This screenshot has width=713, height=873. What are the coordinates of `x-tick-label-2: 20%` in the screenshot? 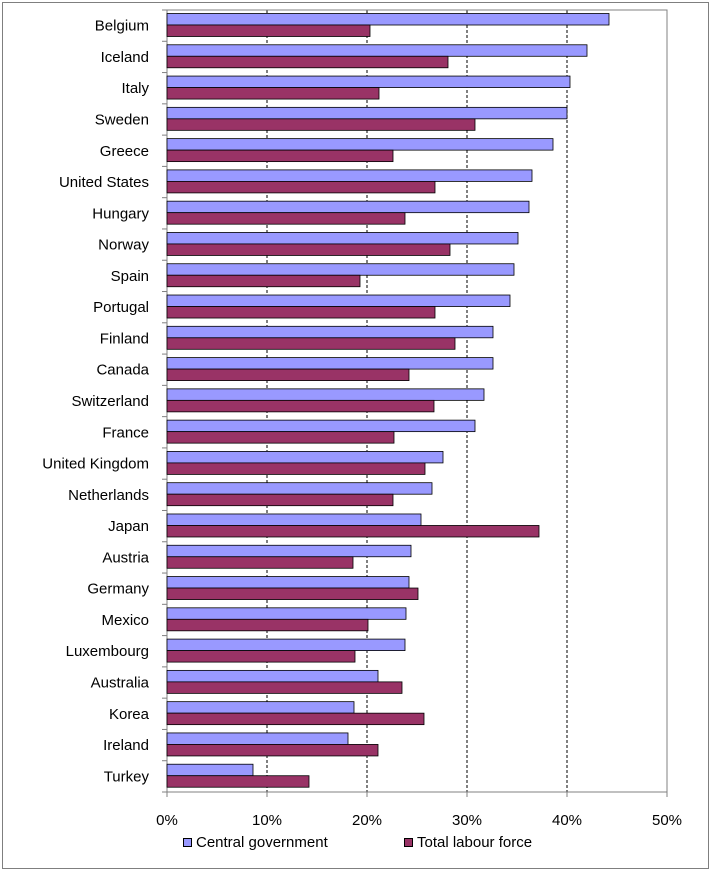 It's located at (367, 820).